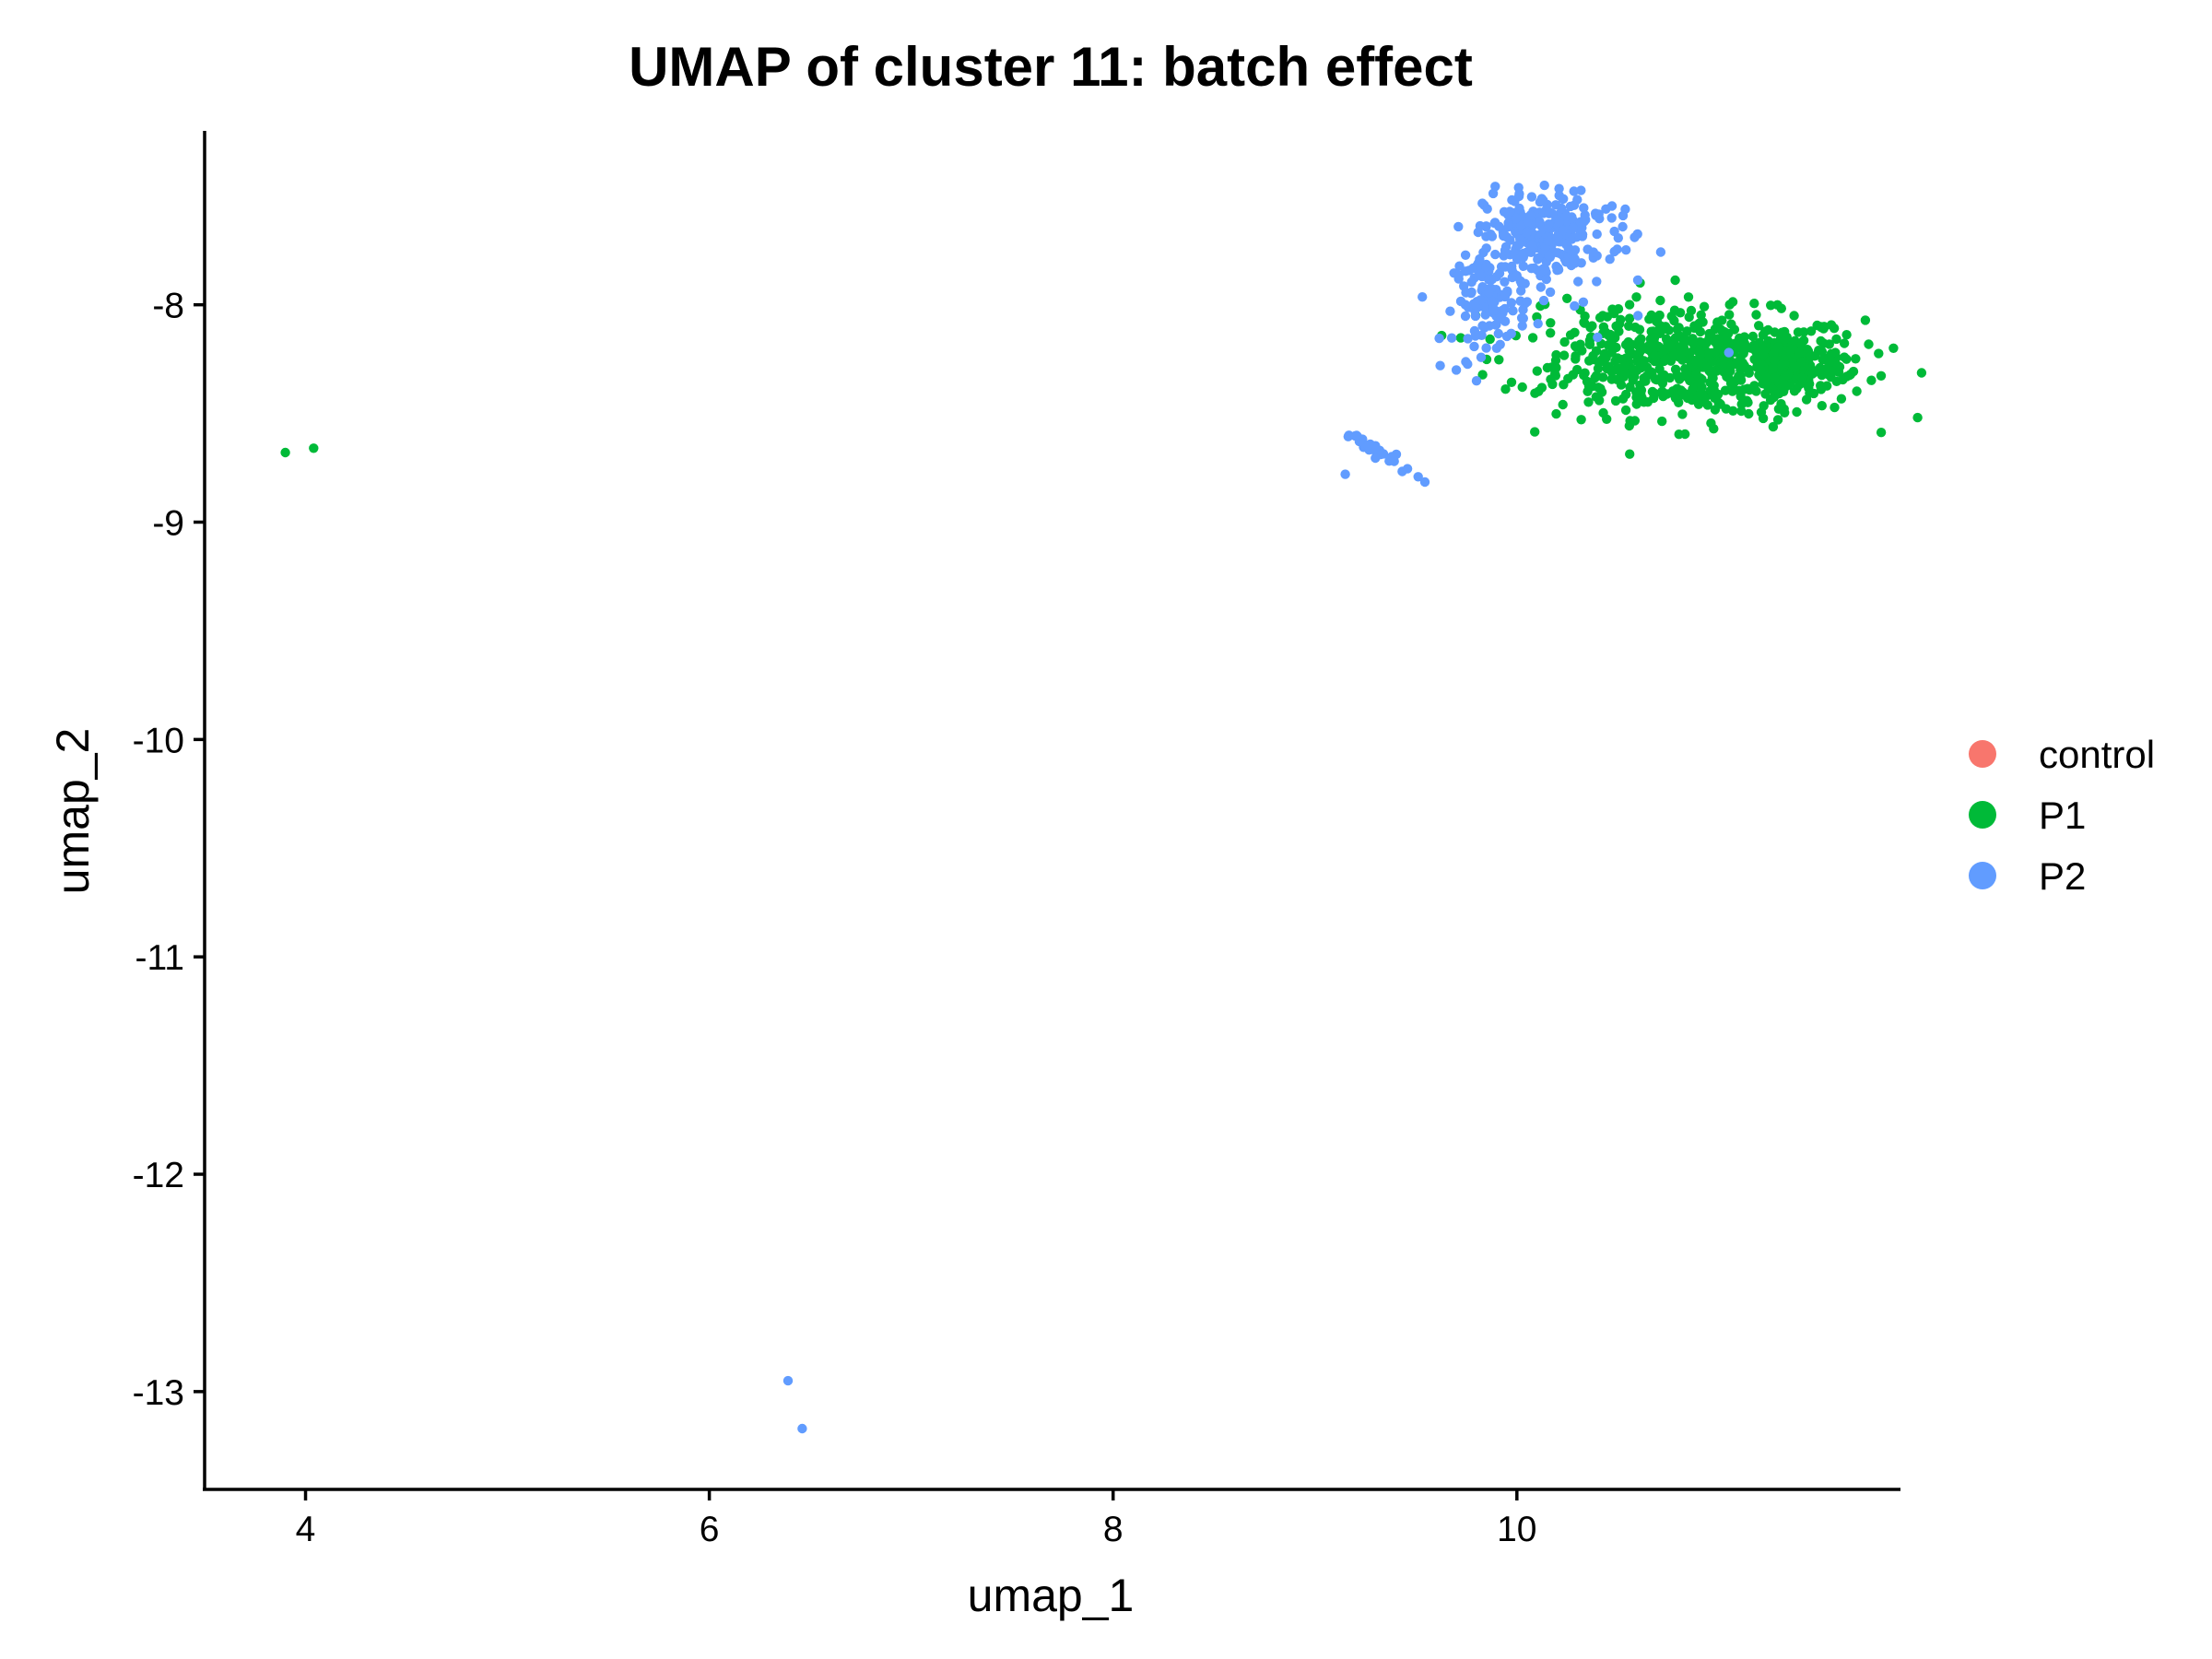 Image resolution: width=2212 pixels, height=1659 pixels. I want to click on y-axis-title: umap_2, so click(73, 811).